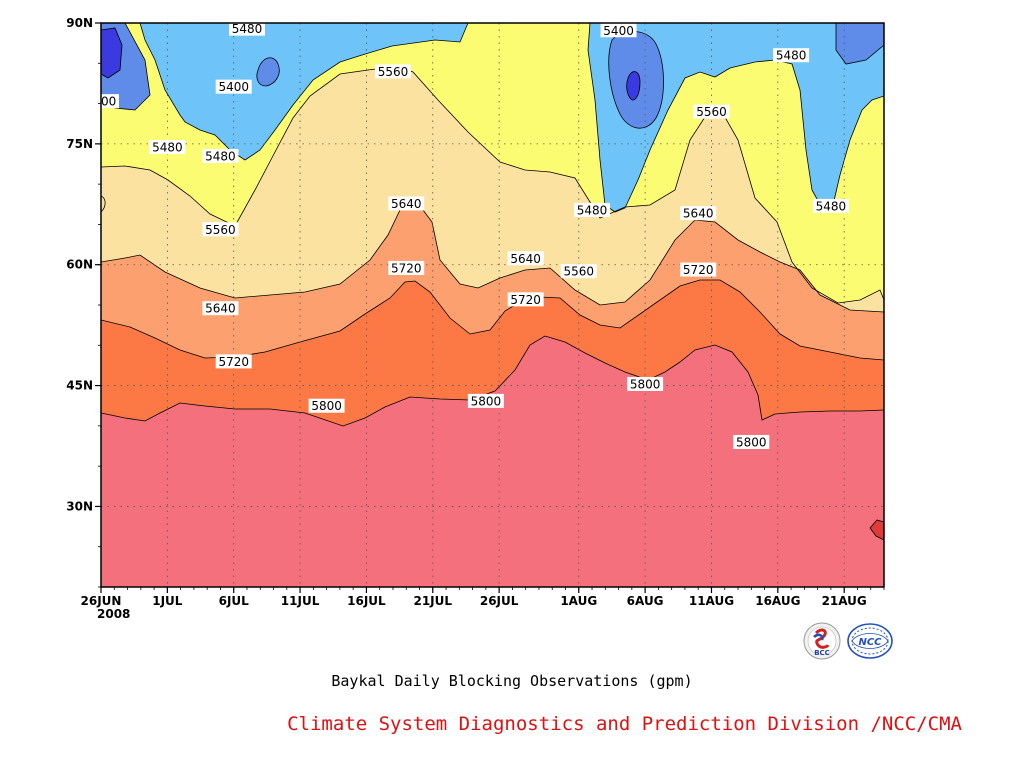  I want to click on band-5320-5400-d, so click(860, 43).